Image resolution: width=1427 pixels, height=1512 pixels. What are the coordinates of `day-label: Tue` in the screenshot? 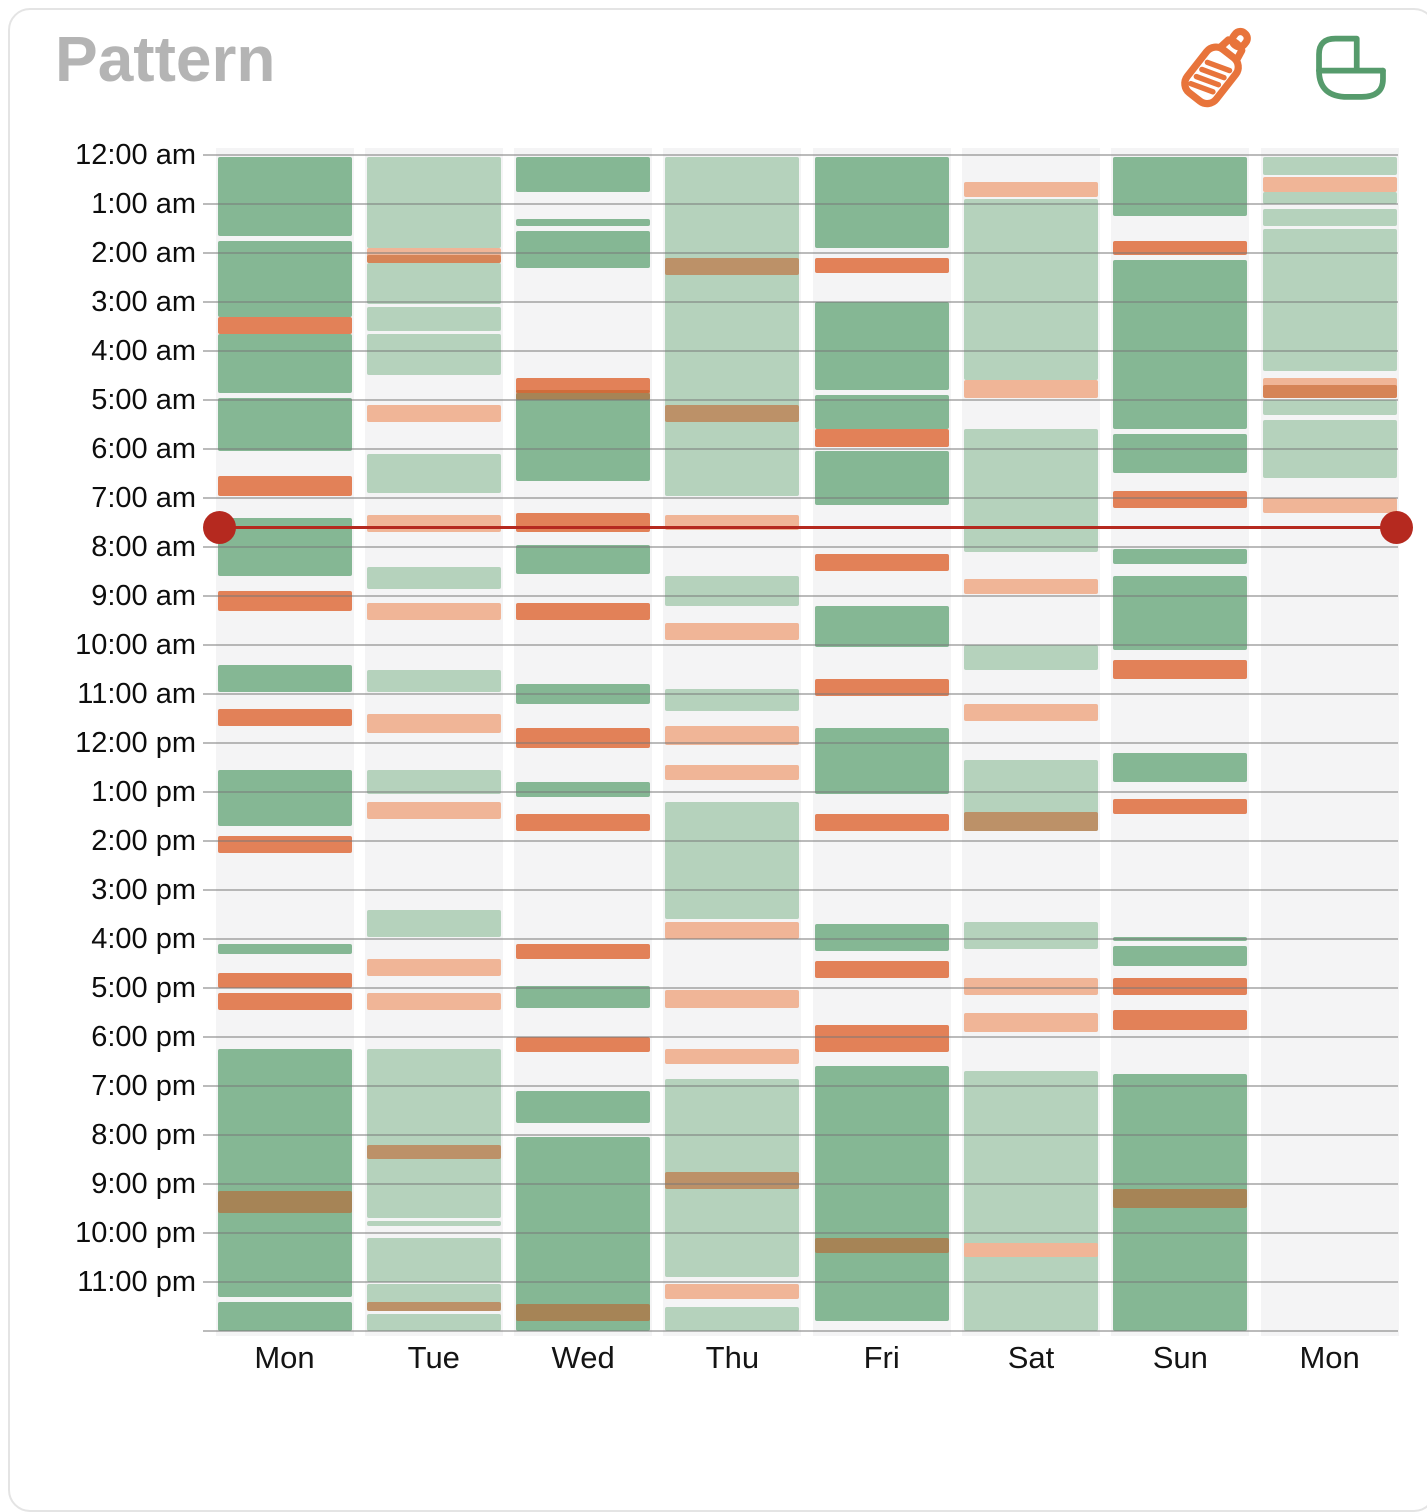 It's located at (433, 1357).